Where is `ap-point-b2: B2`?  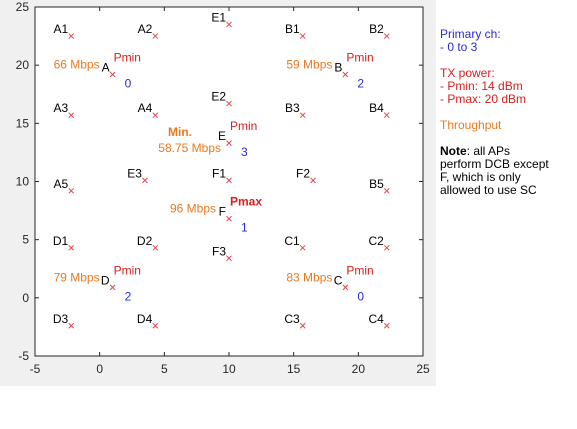
ap-point-b2: B2 is located at coordinates (379, 30).